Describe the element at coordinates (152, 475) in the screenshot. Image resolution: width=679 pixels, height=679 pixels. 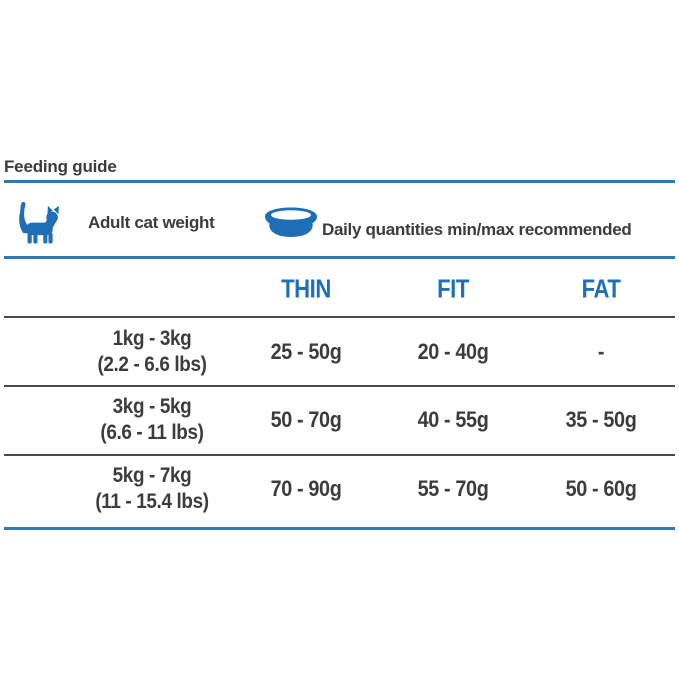
I see `weight-kg-label: 5kg - 7kg` at that location.